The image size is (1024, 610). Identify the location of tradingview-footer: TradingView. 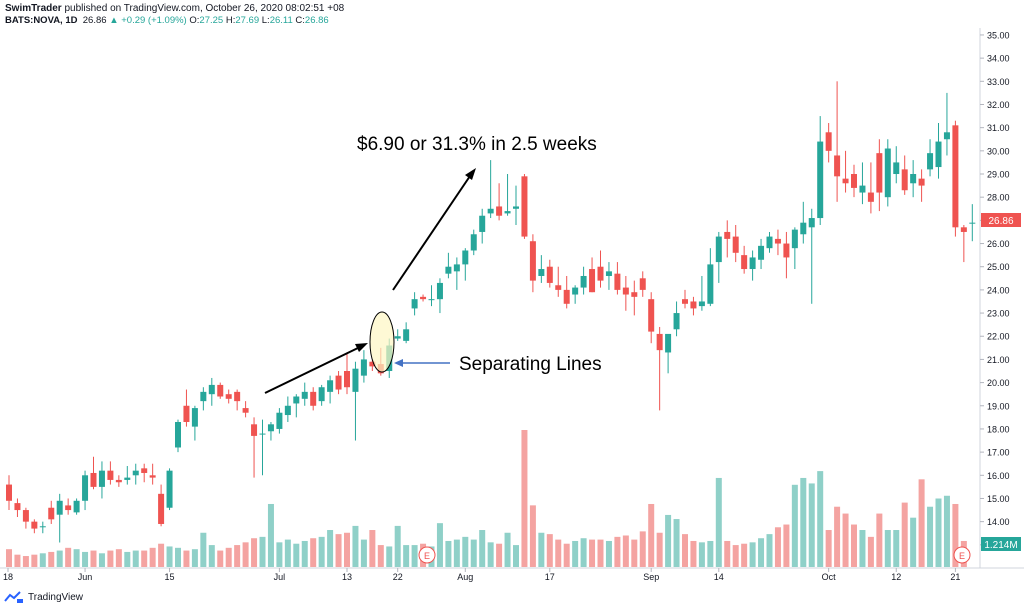
(43, 597).